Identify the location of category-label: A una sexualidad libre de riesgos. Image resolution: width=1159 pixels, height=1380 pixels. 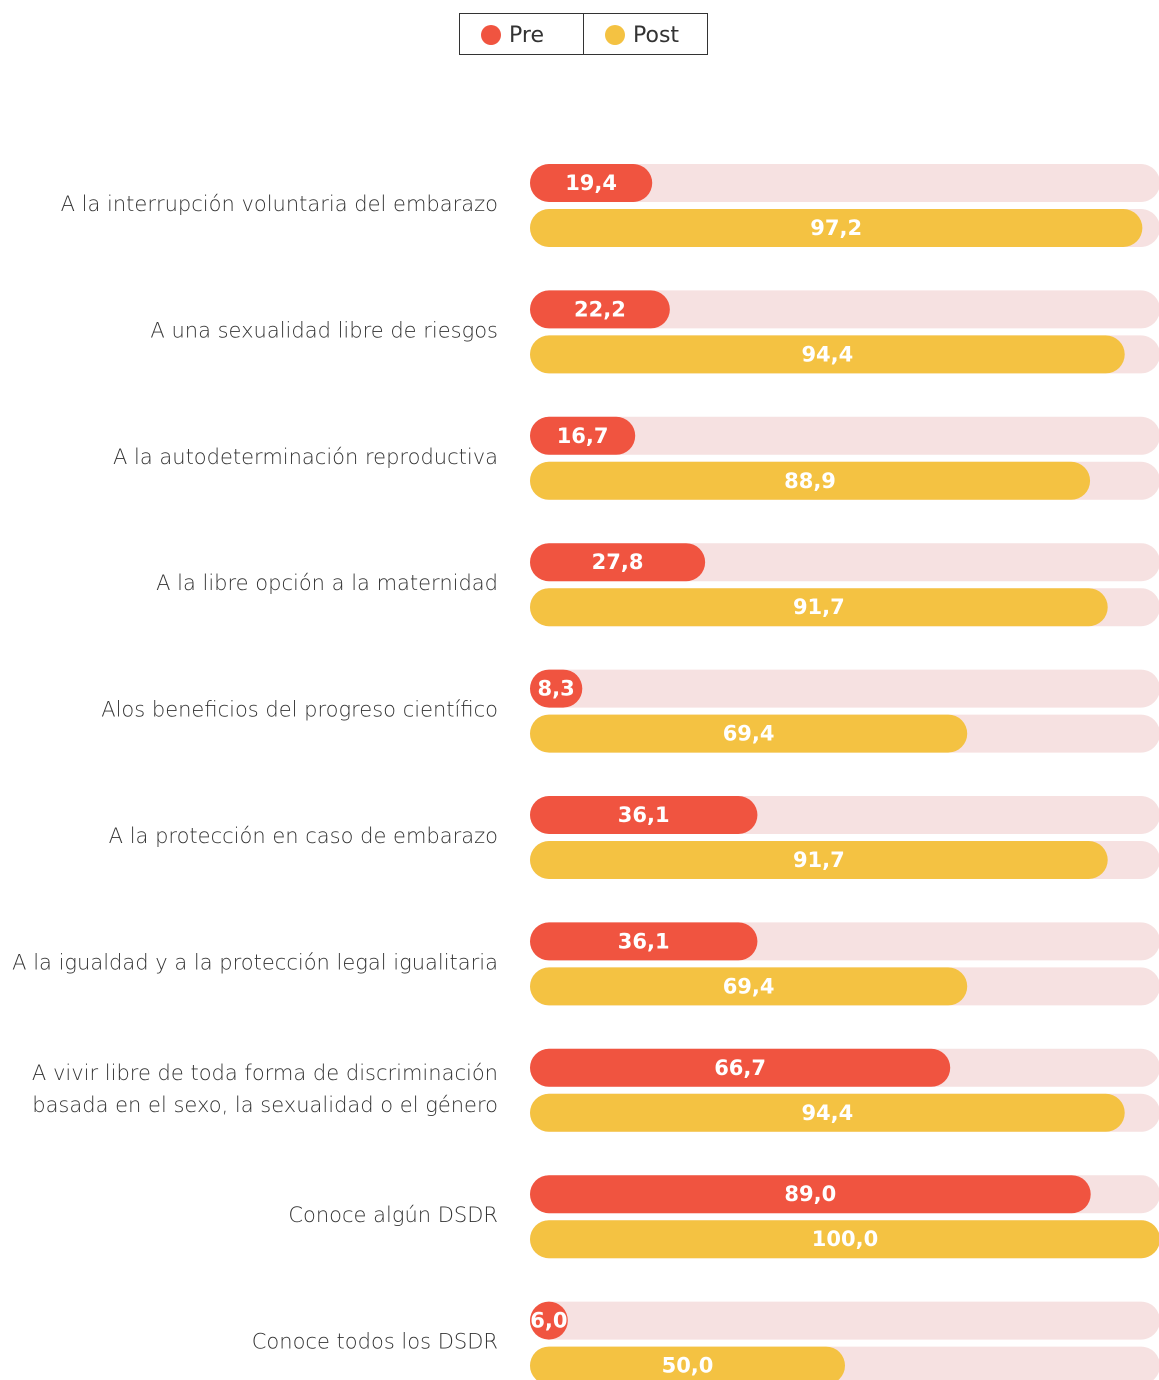
(324, 330).